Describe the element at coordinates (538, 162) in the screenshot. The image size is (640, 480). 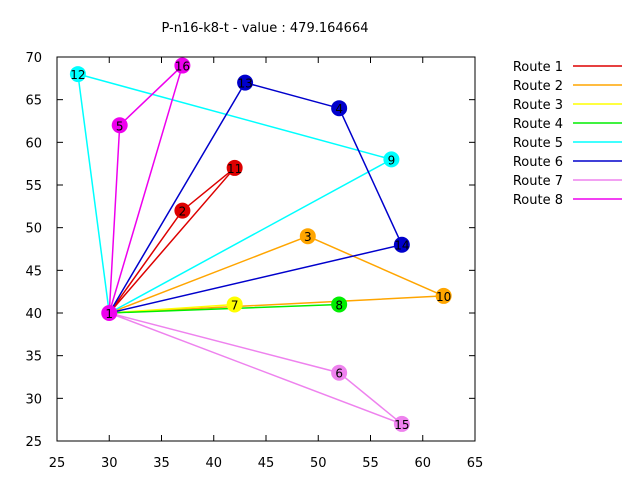
I see `legend-label: Route 6` at that location.